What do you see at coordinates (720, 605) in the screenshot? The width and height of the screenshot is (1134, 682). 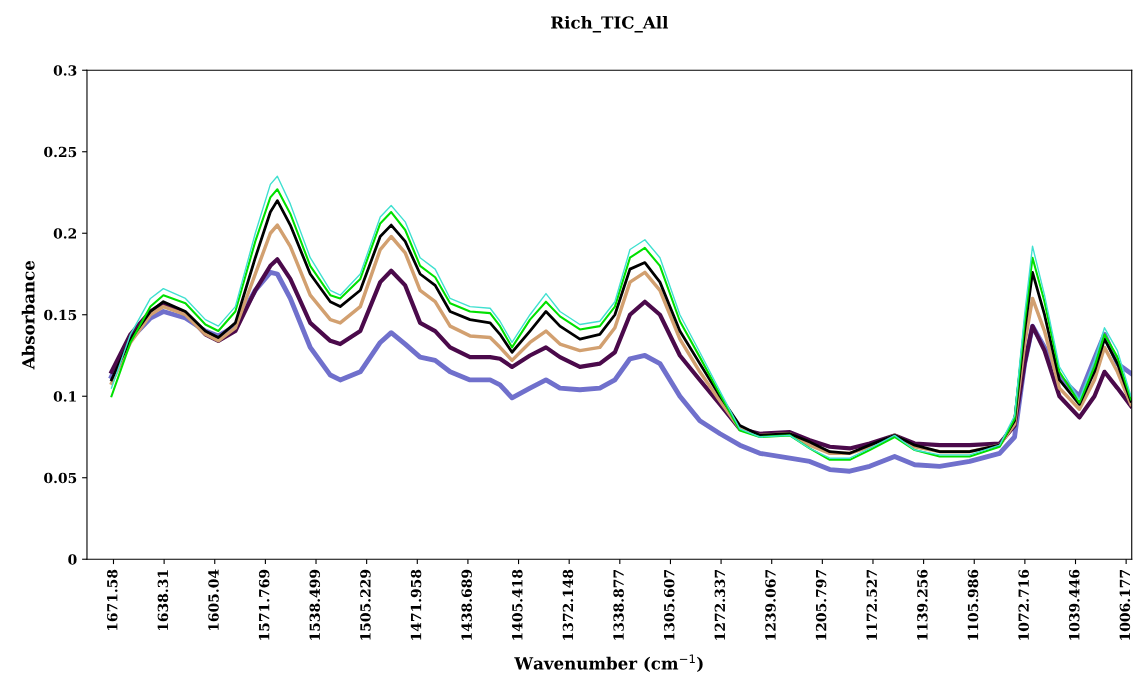 I see `x-tick-label: 1272.337` at bounding box center [720, 605].